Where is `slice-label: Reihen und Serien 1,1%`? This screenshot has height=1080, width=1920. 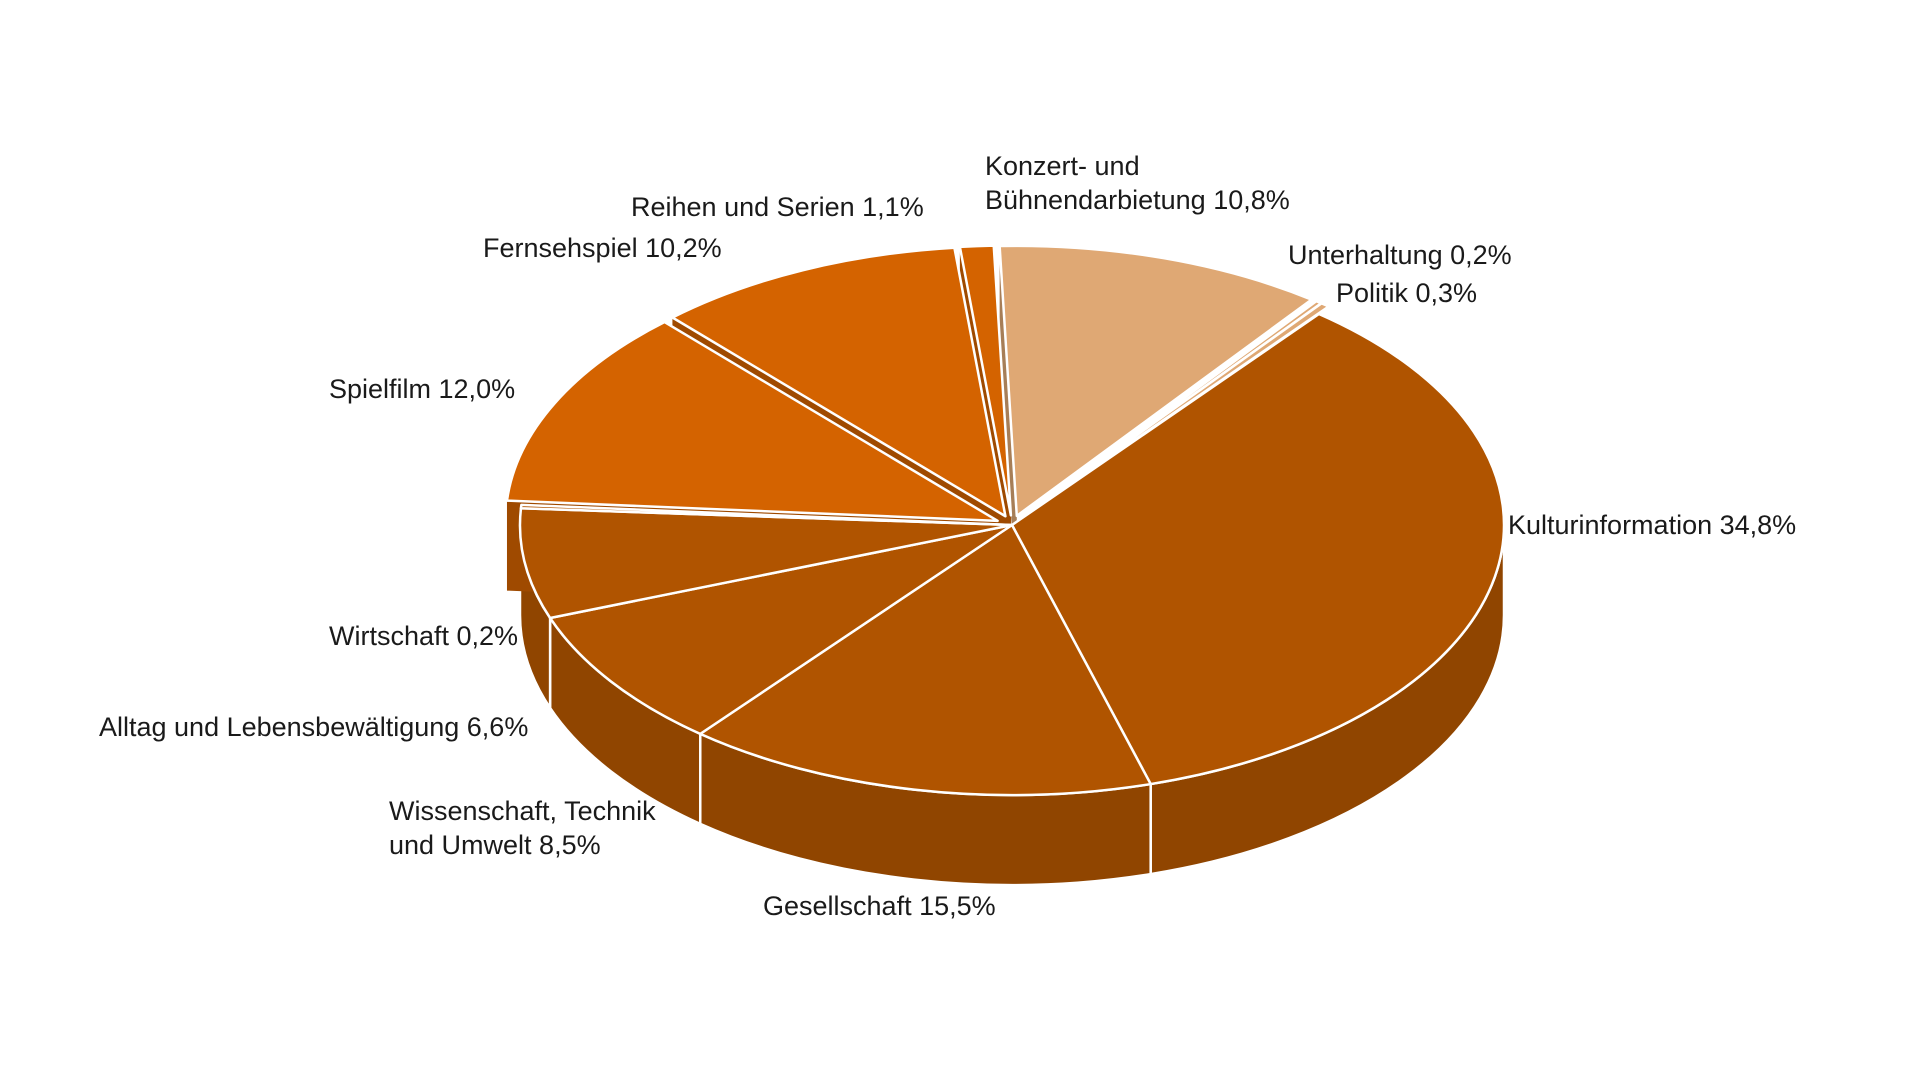
slice-label: Reihen und Serien 1,1% is located at coordinates (777, 207).